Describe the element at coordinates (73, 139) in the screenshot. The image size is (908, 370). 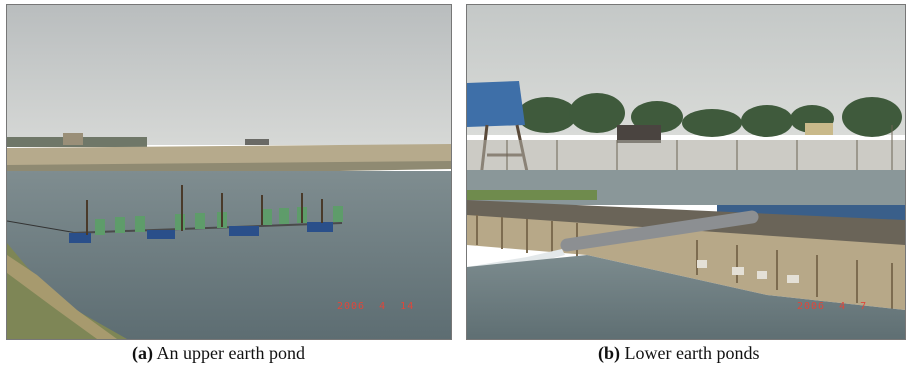
I see `far-house` at that location.